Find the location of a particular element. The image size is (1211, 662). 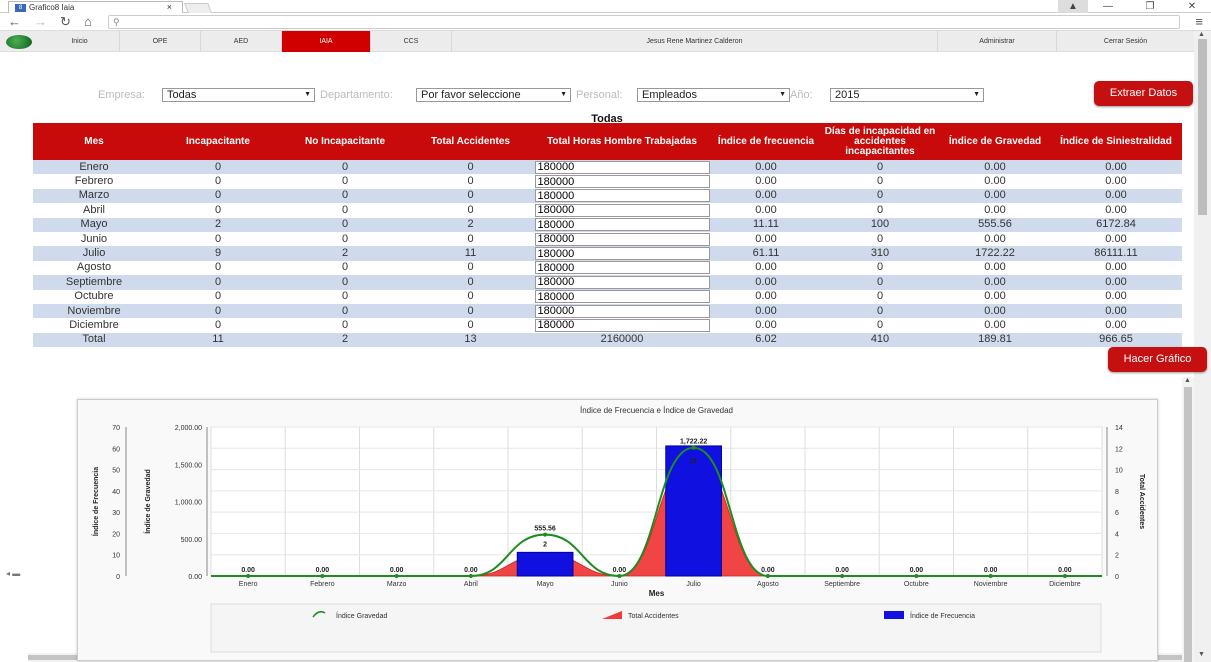

table-row: Abril0000.0000.000.00 is located at coordinates (607, 210).